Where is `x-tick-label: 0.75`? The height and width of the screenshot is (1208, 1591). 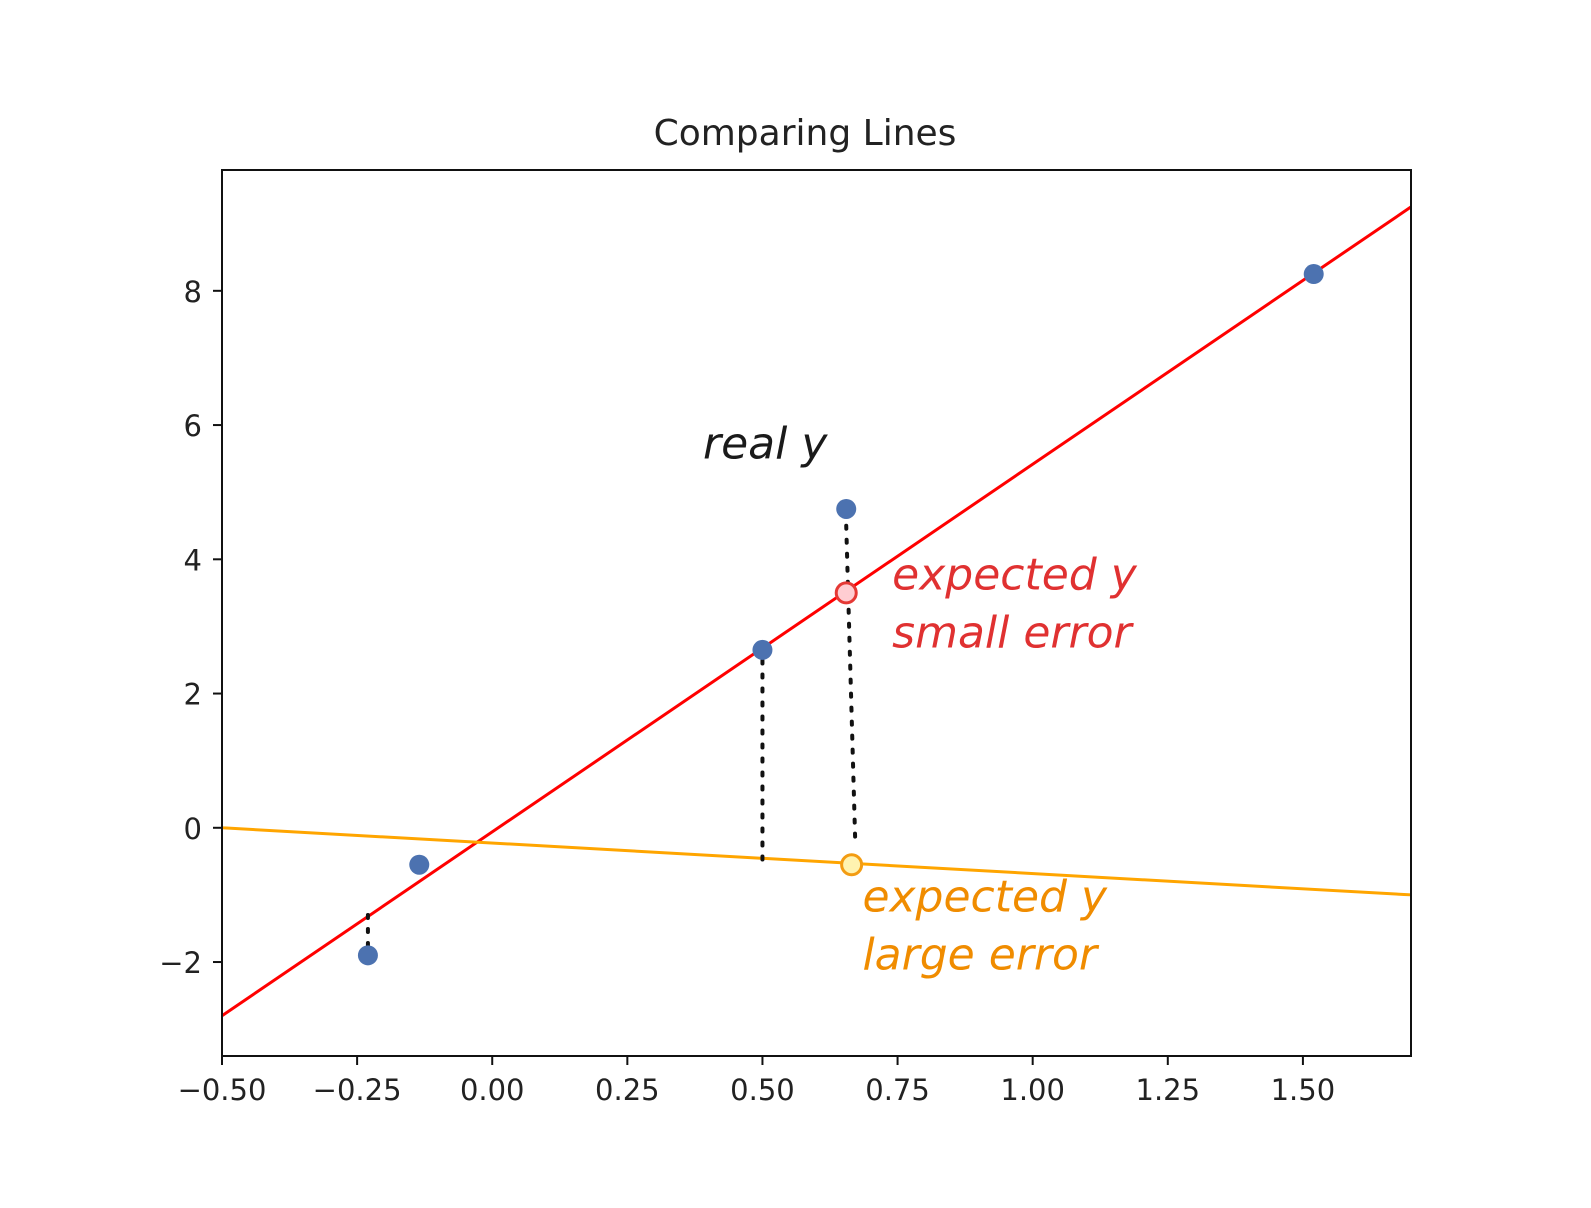 x-tick-label: 0.75 is located at coordinates (897, 1090).